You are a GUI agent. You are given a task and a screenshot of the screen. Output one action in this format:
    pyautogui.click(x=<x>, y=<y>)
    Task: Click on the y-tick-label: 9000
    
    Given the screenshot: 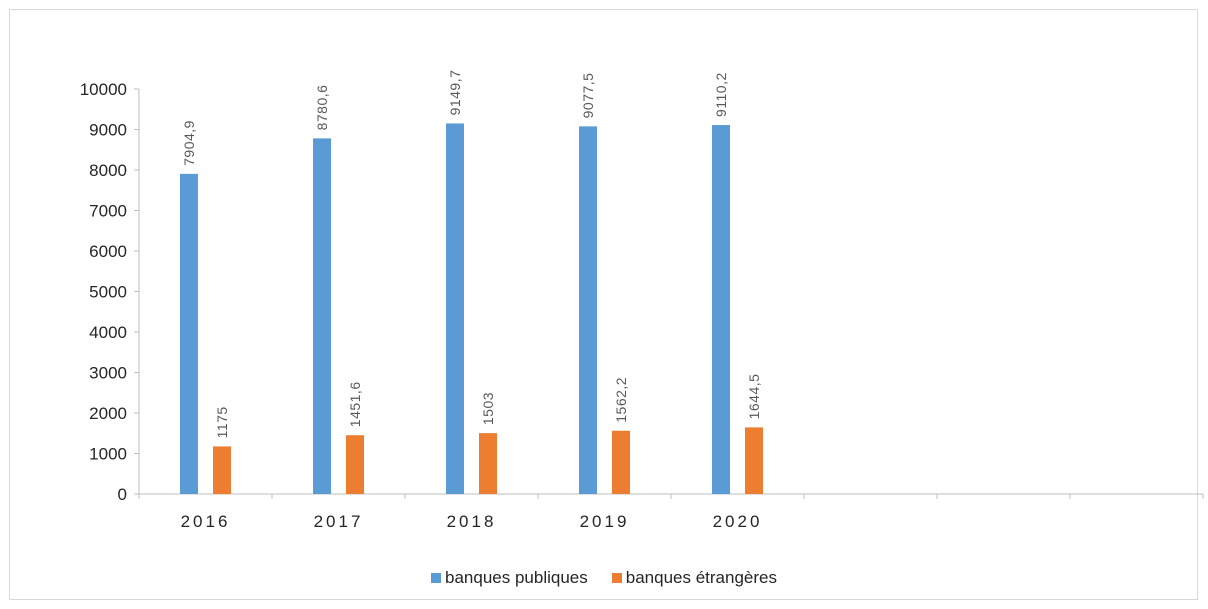 What is the action you would take?
    pyautogui.click(x=108, y=130)
    